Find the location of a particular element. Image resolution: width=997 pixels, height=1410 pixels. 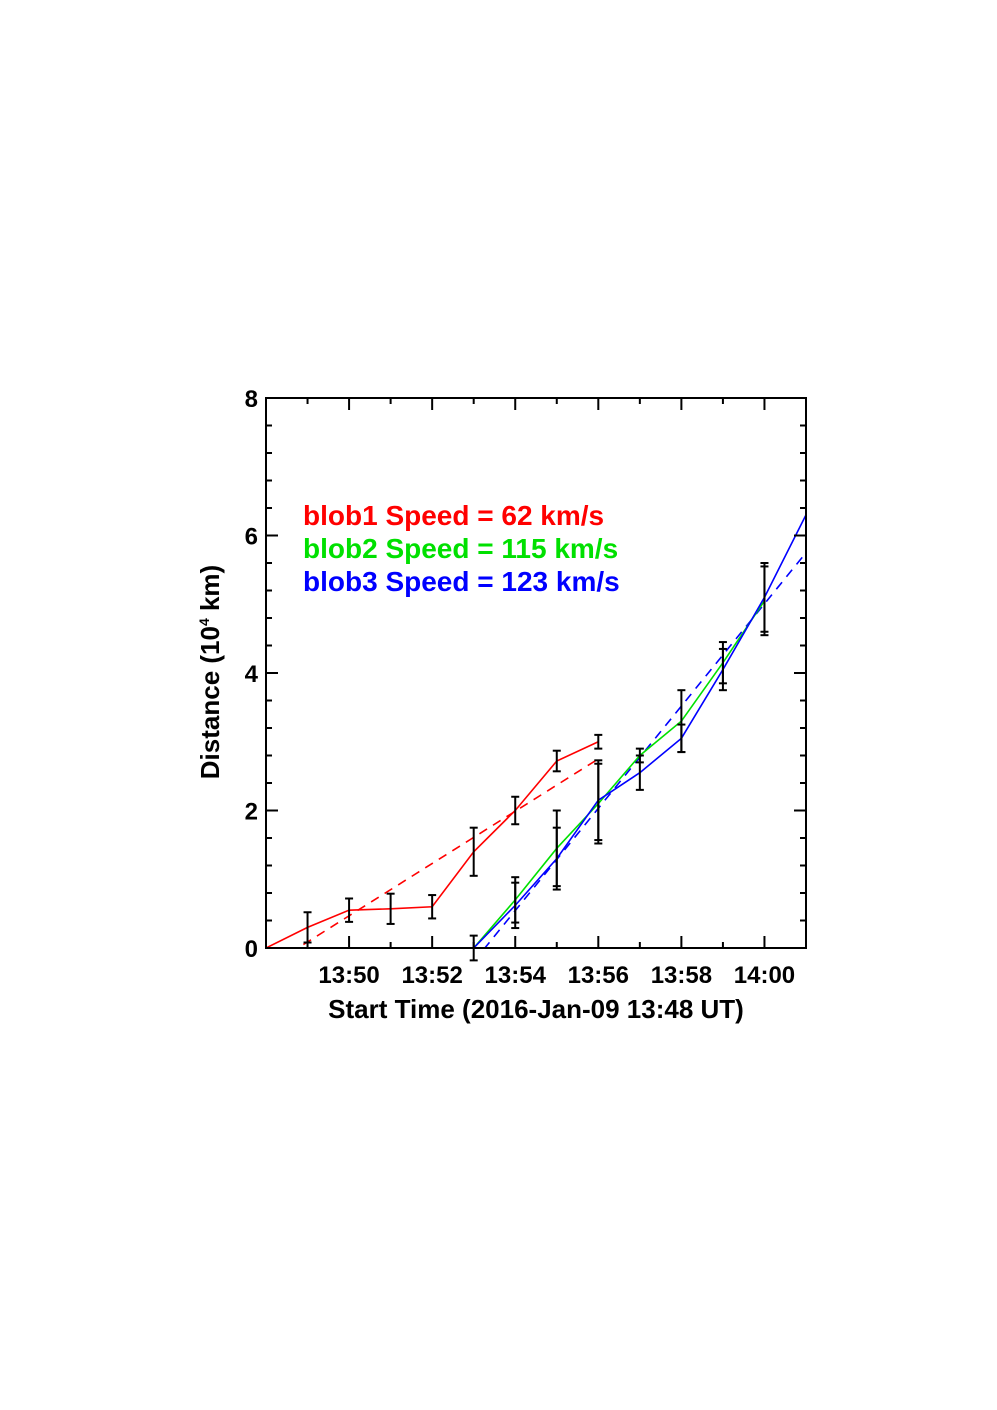

legend-blob3: blob3 Speed = 123 km/s is located at coordinates (461, 581).